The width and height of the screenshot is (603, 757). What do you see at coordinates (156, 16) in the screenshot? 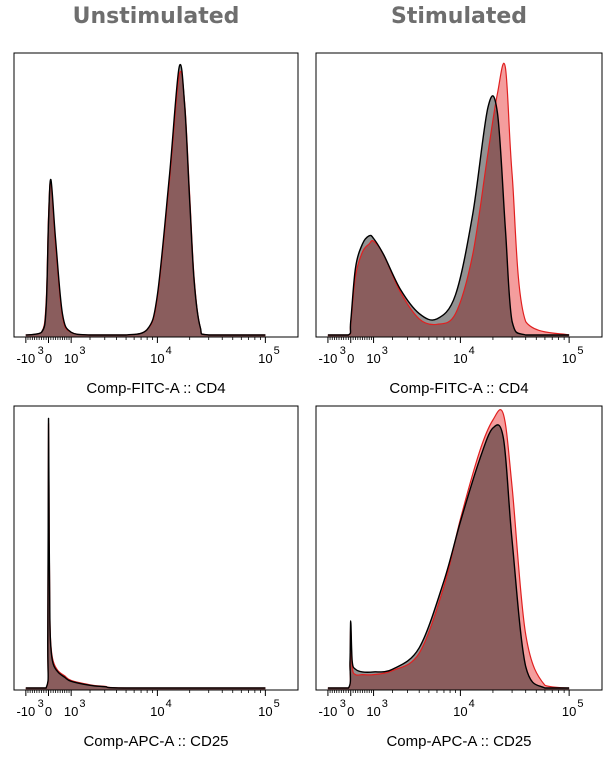
I see `column-title-unstimulated: Unstimulated` at bounding box center [156, 16].